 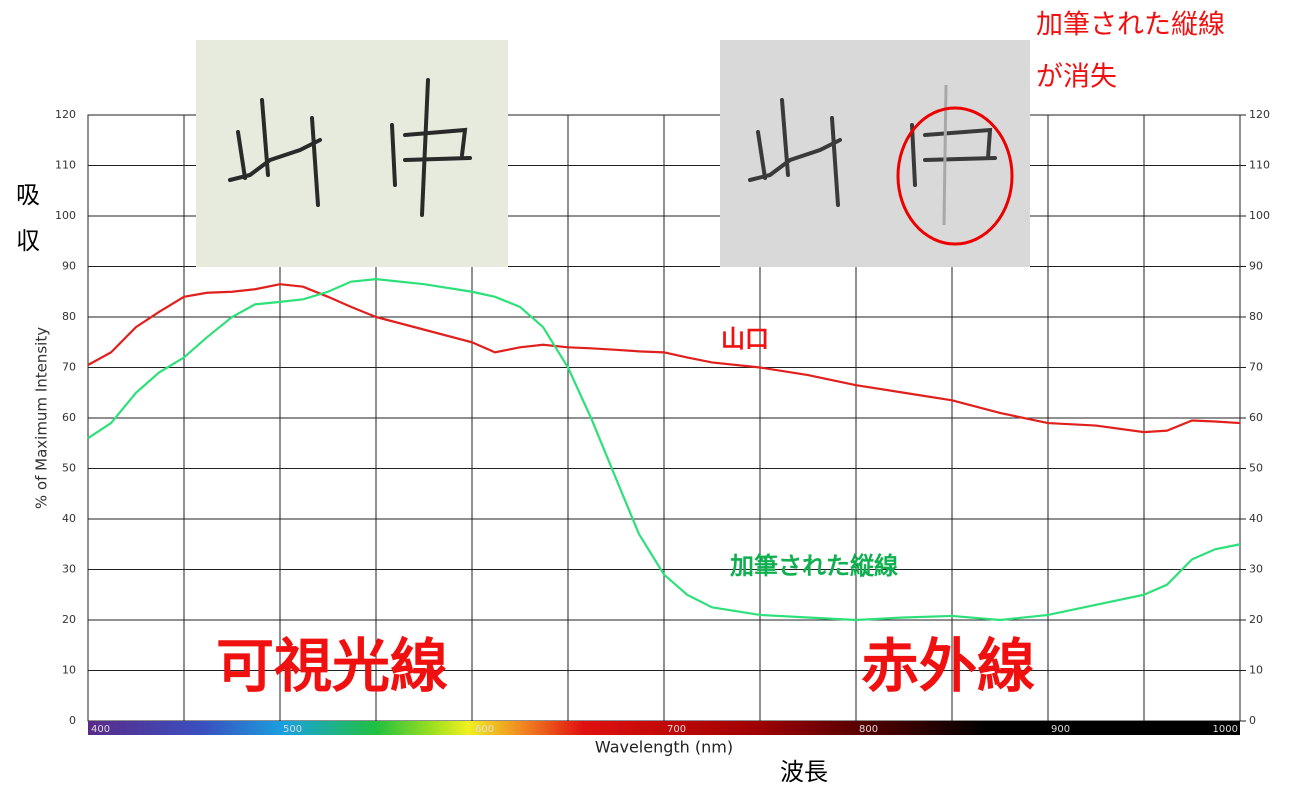 I want to click on y-tick-label: 30, so click(x=69, y=569).